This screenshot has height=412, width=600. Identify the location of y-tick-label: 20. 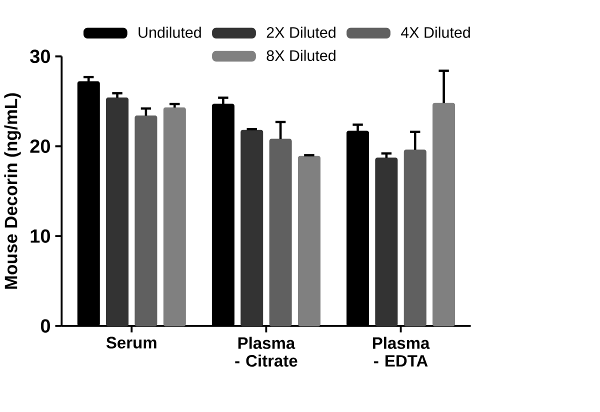
(40, 146).